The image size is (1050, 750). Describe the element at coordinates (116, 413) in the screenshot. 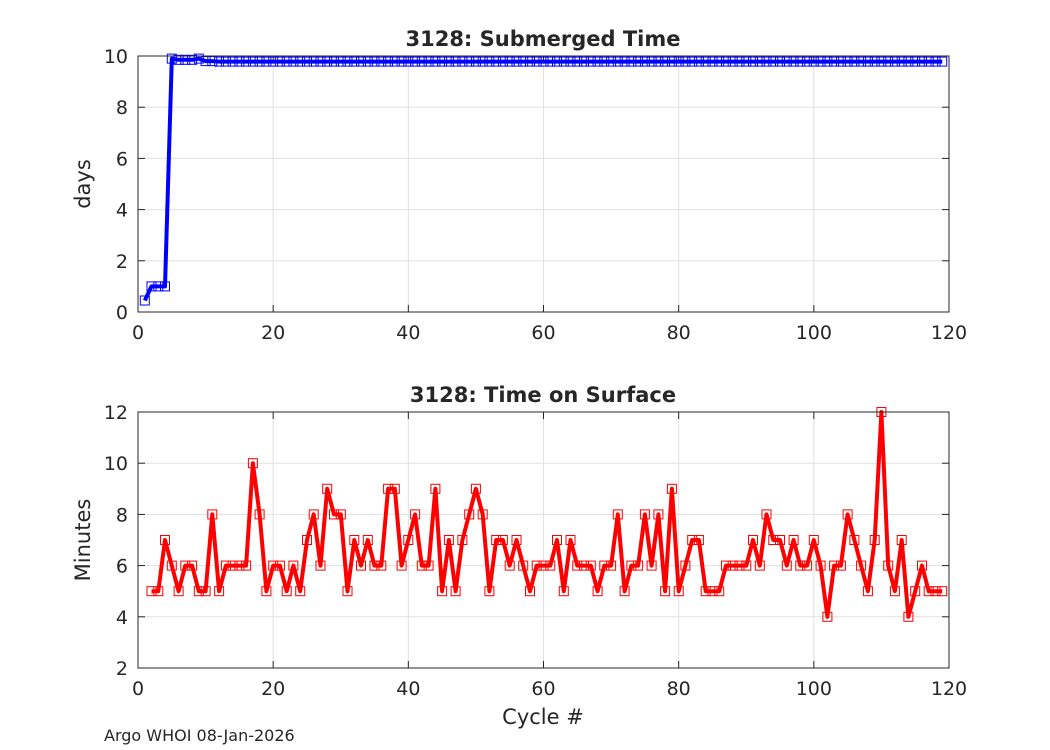

I see `y-tick-label: 12` at that location.